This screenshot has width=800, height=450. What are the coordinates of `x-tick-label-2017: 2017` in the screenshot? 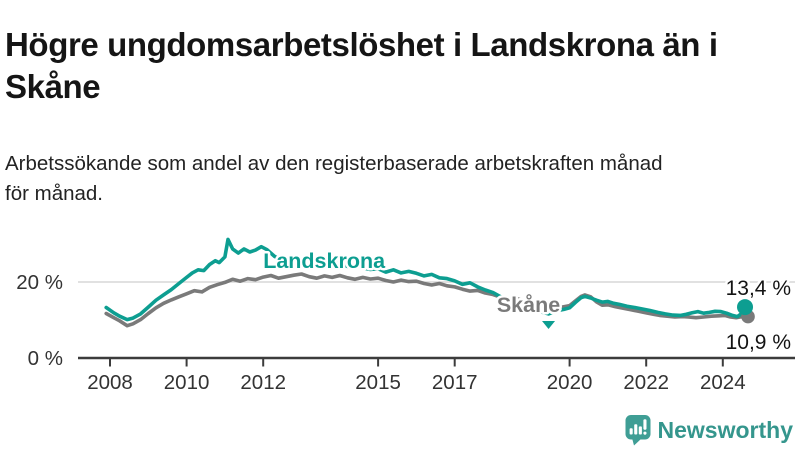 It's located at (455, 382).